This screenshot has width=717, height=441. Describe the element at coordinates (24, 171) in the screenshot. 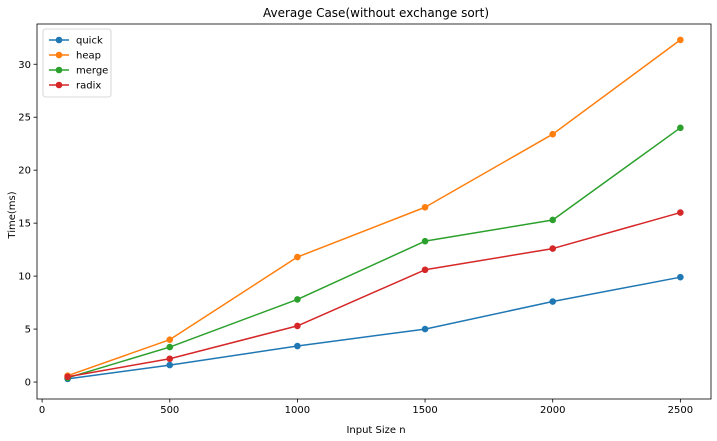

I see `y-tick-label: 20` at that location.